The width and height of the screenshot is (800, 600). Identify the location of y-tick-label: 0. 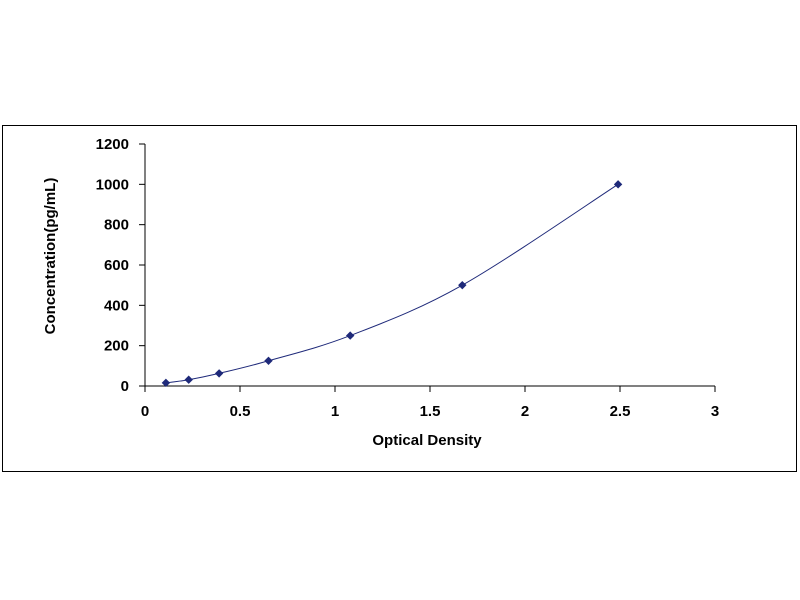
(125, 386).